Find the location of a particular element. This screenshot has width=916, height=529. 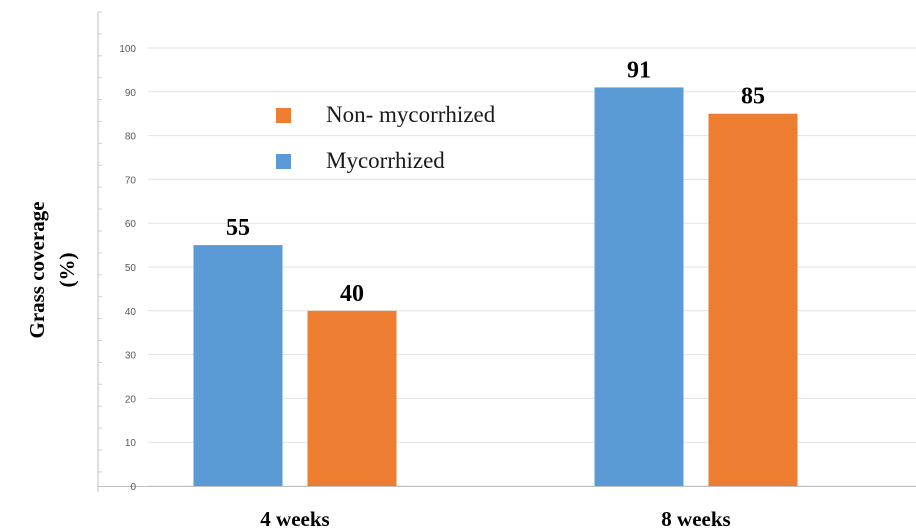

bar-value-label: 91 is located at coordinates (639, 70).